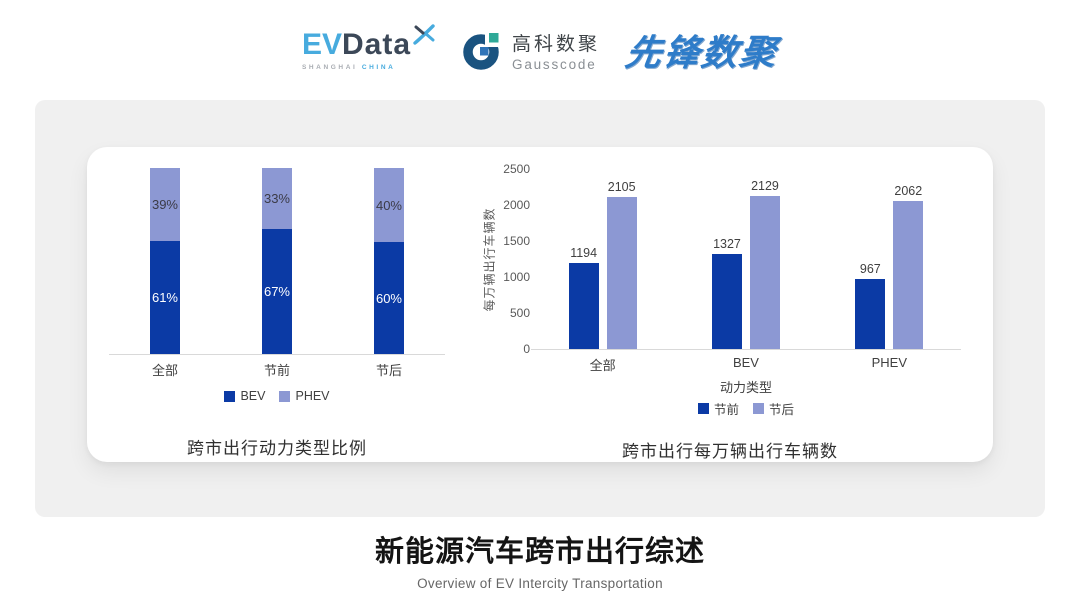 The image size is (1080, 608). Describe the element at coordinates (277, 396) in the screenshot. I see `stacked-legend: BEV PHEV` at that location.